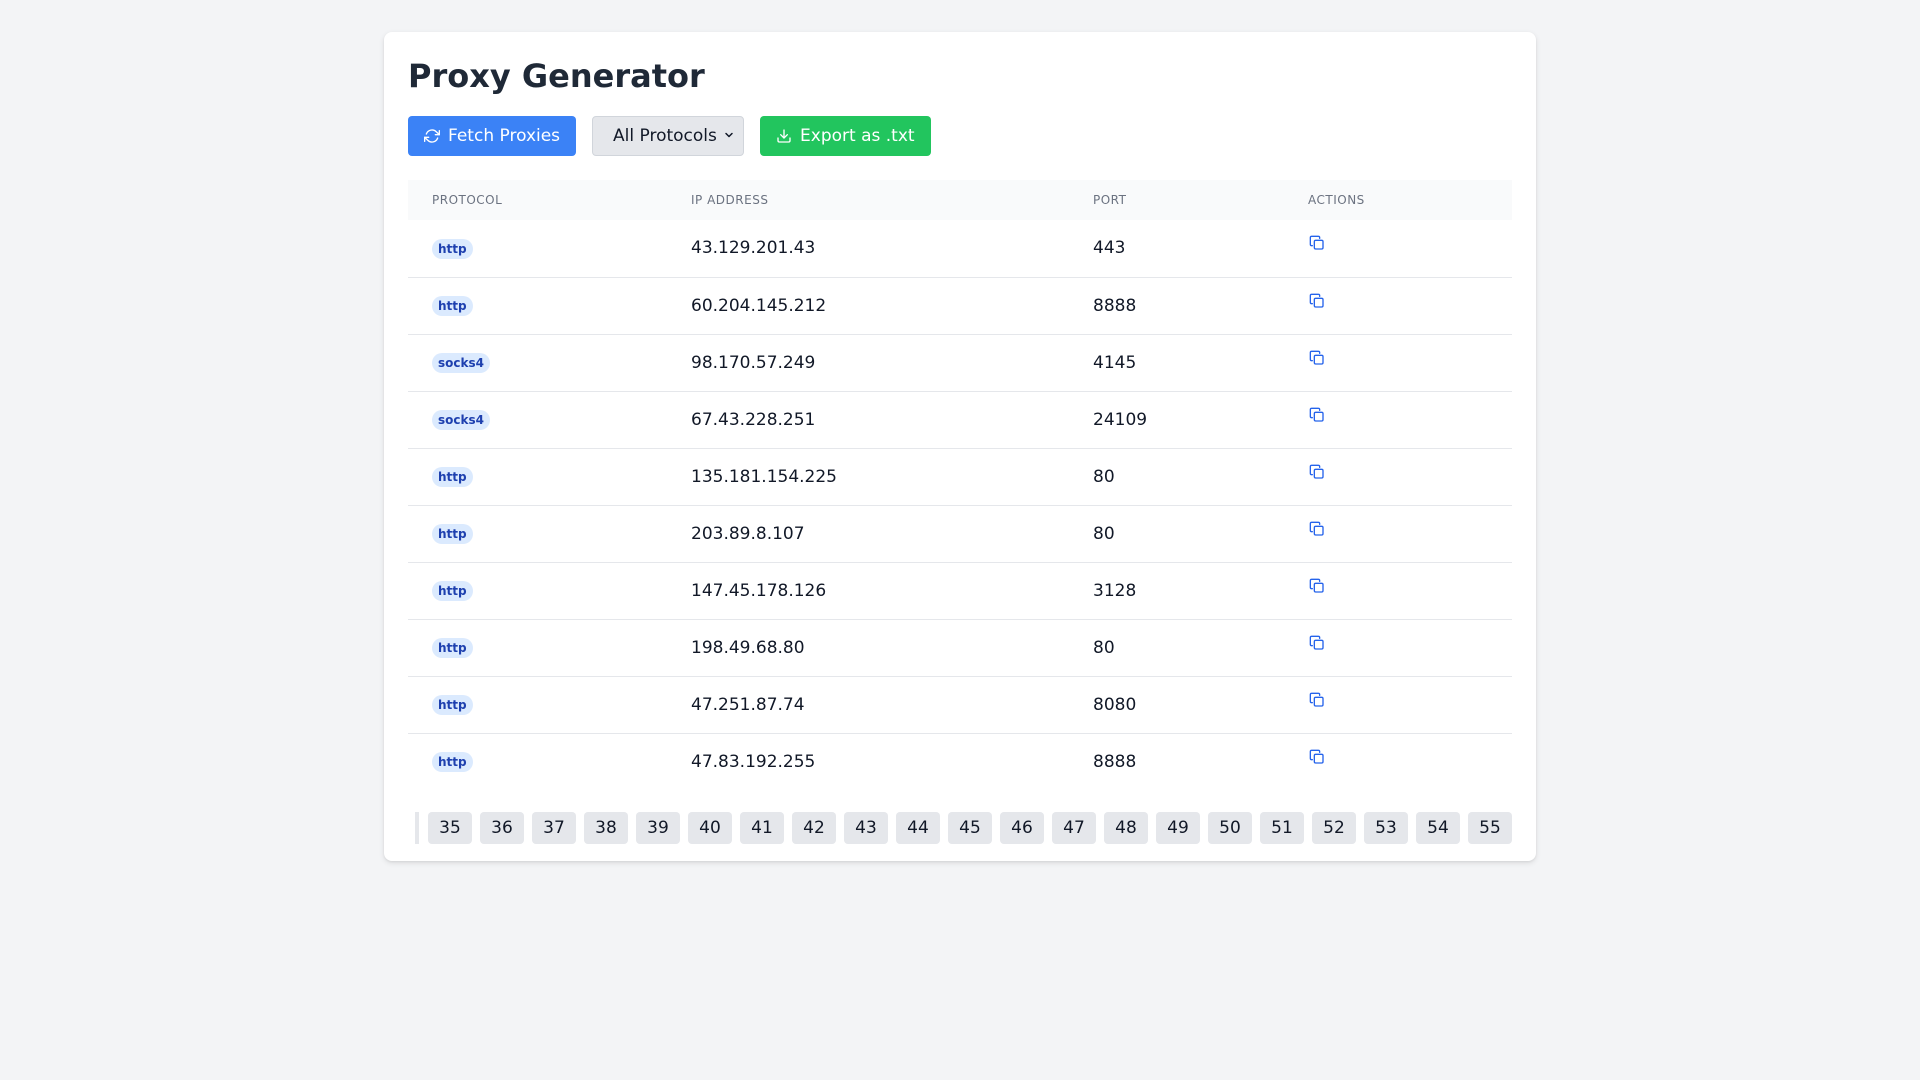 This screenshot has width=1920, height=1080. I want to click on page-title: Proxy Generator, so click(556, 76).